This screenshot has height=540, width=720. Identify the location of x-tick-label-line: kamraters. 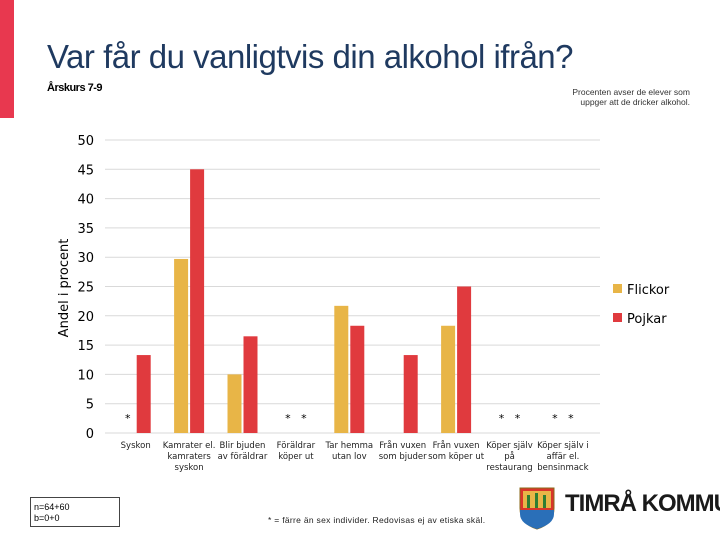
(189, 457).